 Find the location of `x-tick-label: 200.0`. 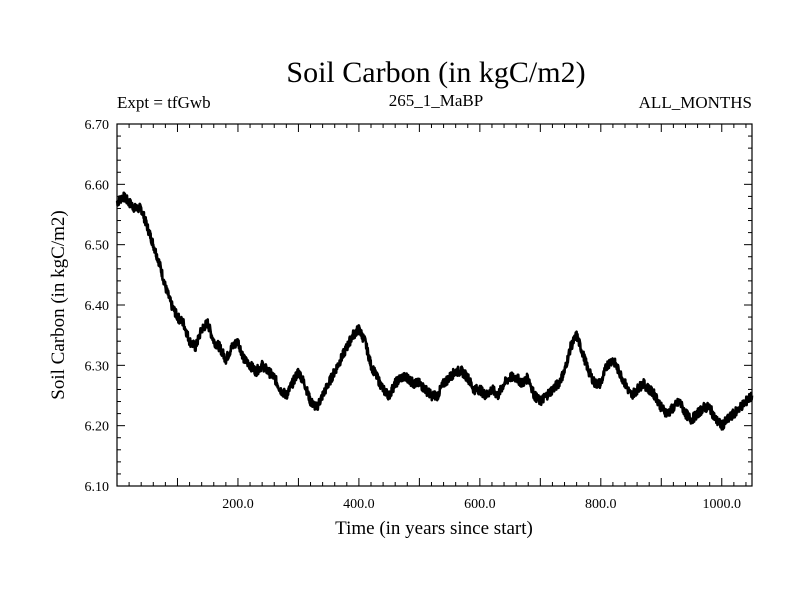

x-tick-label: 200.0 is located at coordinates (238, 504).